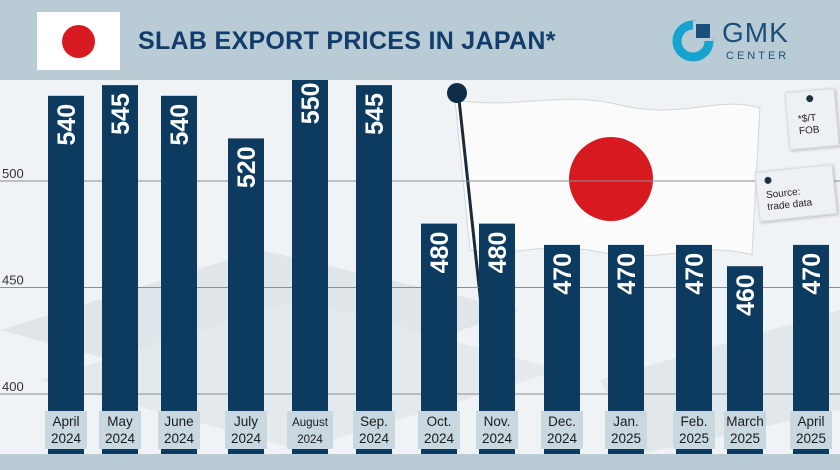 The height and width of the screenshot is (470, 840). What do you see at coordinates (746, 295) in the screenshot?
I see `bar-value-label: 460` at bounding box center [746, 295].